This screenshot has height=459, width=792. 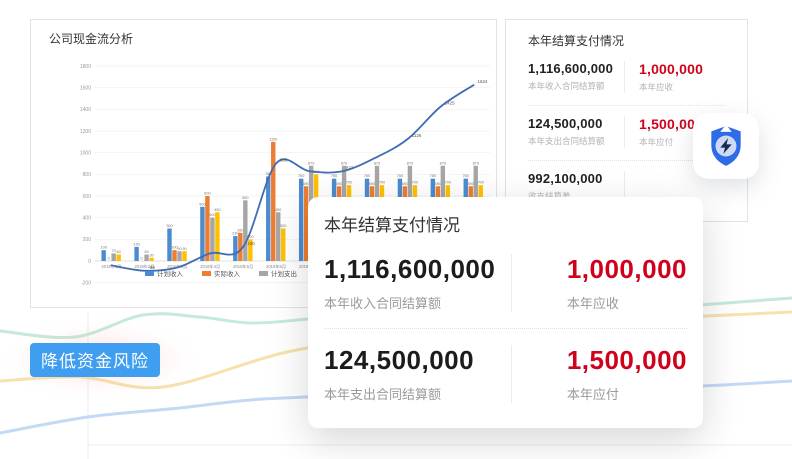 What do you see at coordinates (383, 303) in the screenshot?
I see `popup-income-settlement-label: 本年收入合同结算额` at bounding box center [383, 303].